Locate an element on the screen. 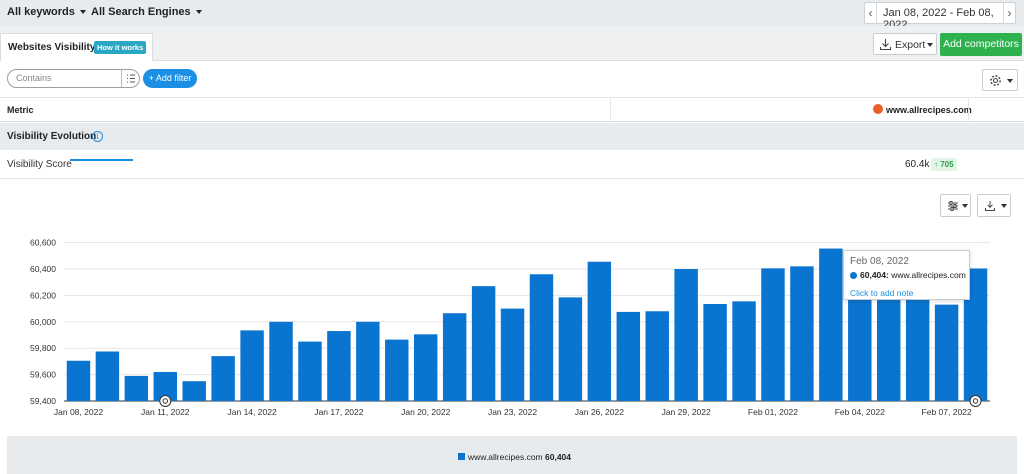 Image resolution: width=1024 pixels, height=474 pixels. y-tick-label: 60,600 is located at coordinates (43, 243).